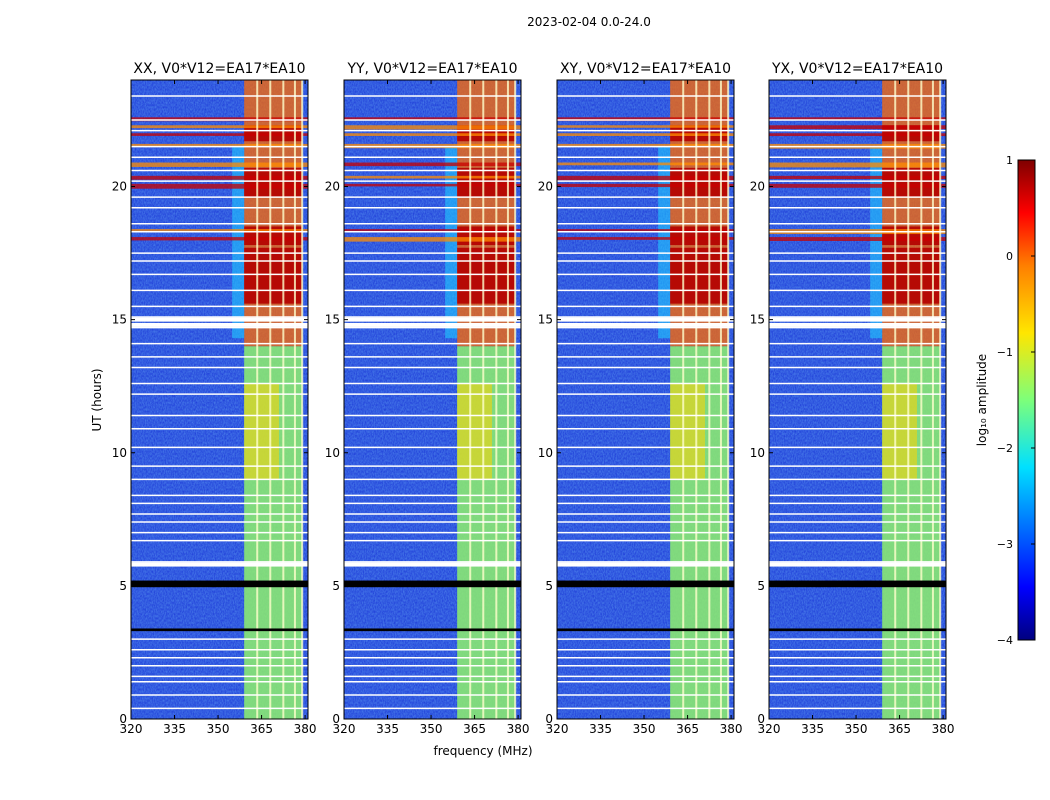 The image size is (1050, 800). Describe the element at coordinates (982, 400) in the screenshot. I see `colorbar-label: log₁₀ amplitude` at that location.